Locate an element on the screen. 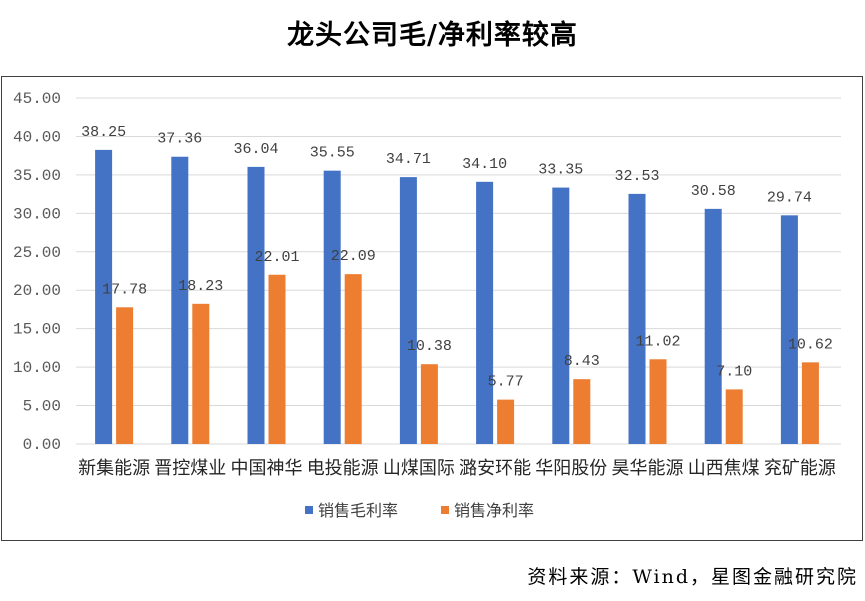  x-tick-label: 山西焦煤 is located at coordinates (724, 468).